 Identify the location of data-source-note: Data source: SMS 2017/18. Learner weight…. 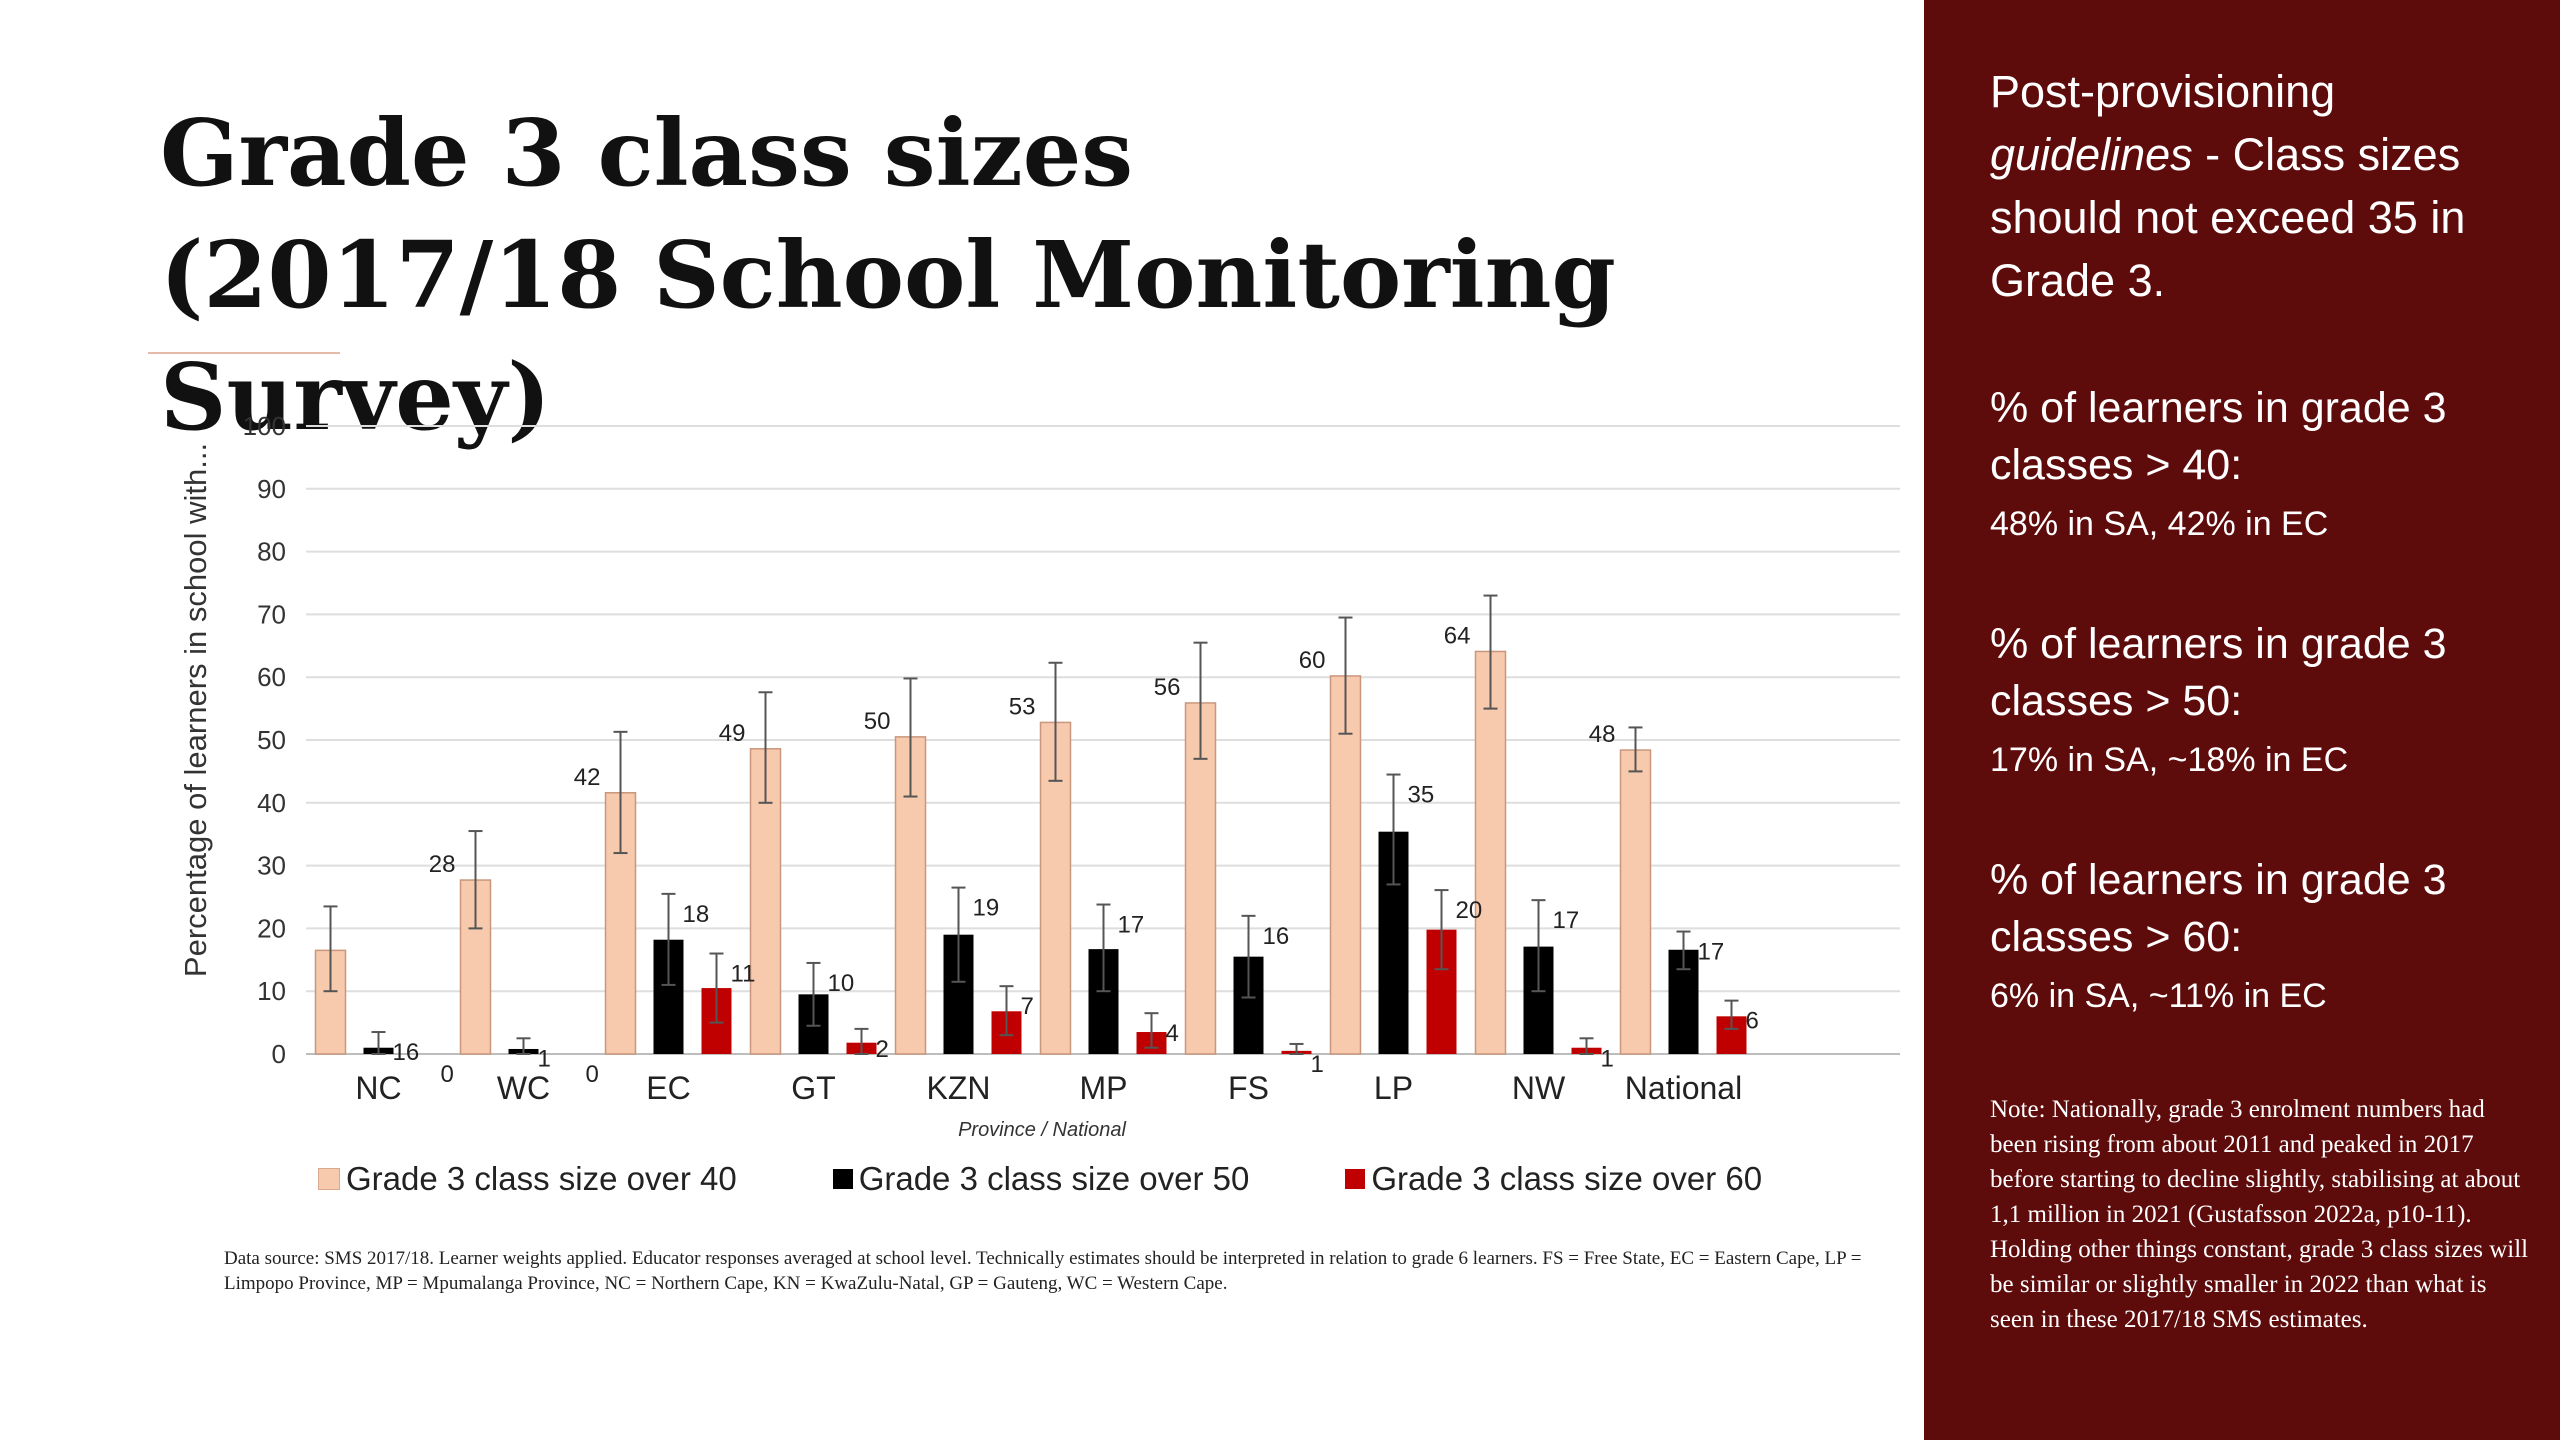
(1043, 1271).